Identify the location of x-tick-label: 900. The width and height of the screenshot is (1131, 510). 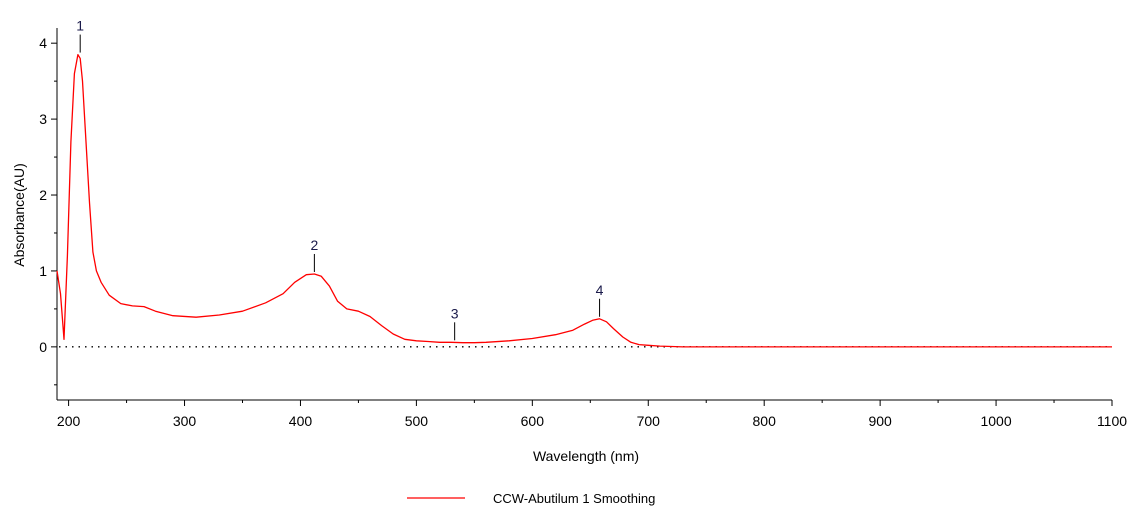
(880, 421).